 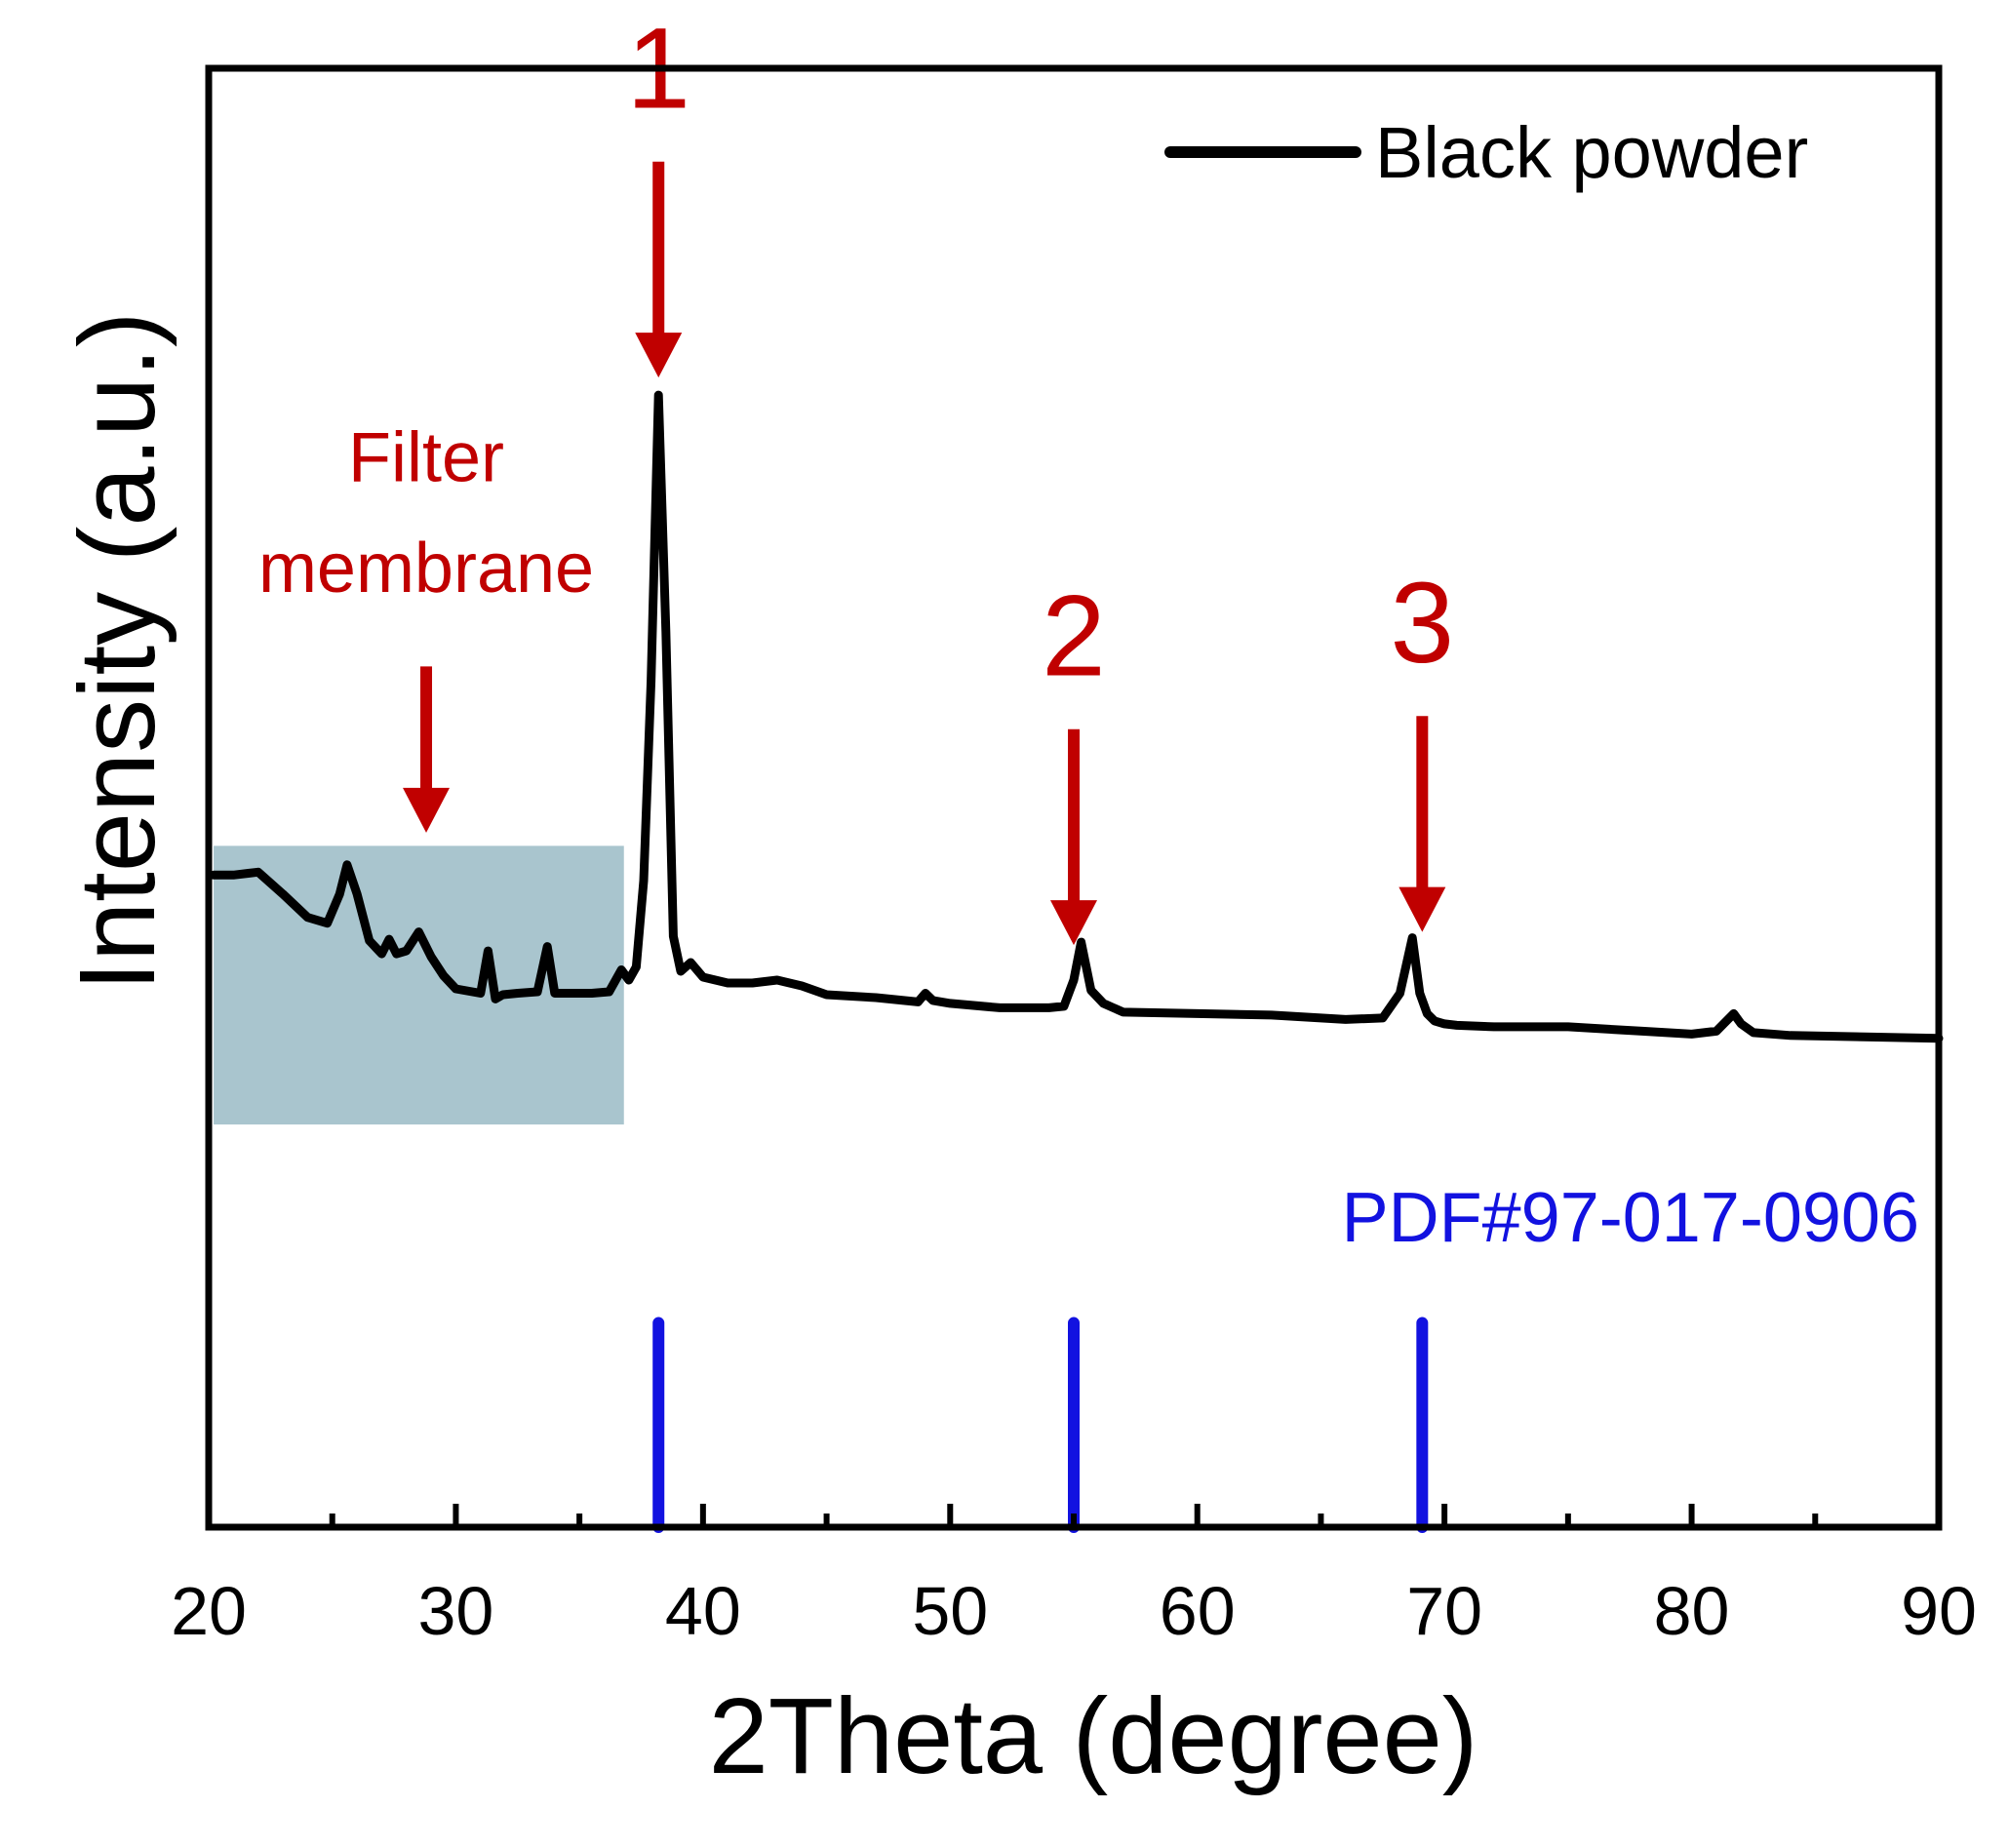 I want to click on x-tick-label: 90, so click(x=1939, y=1611).